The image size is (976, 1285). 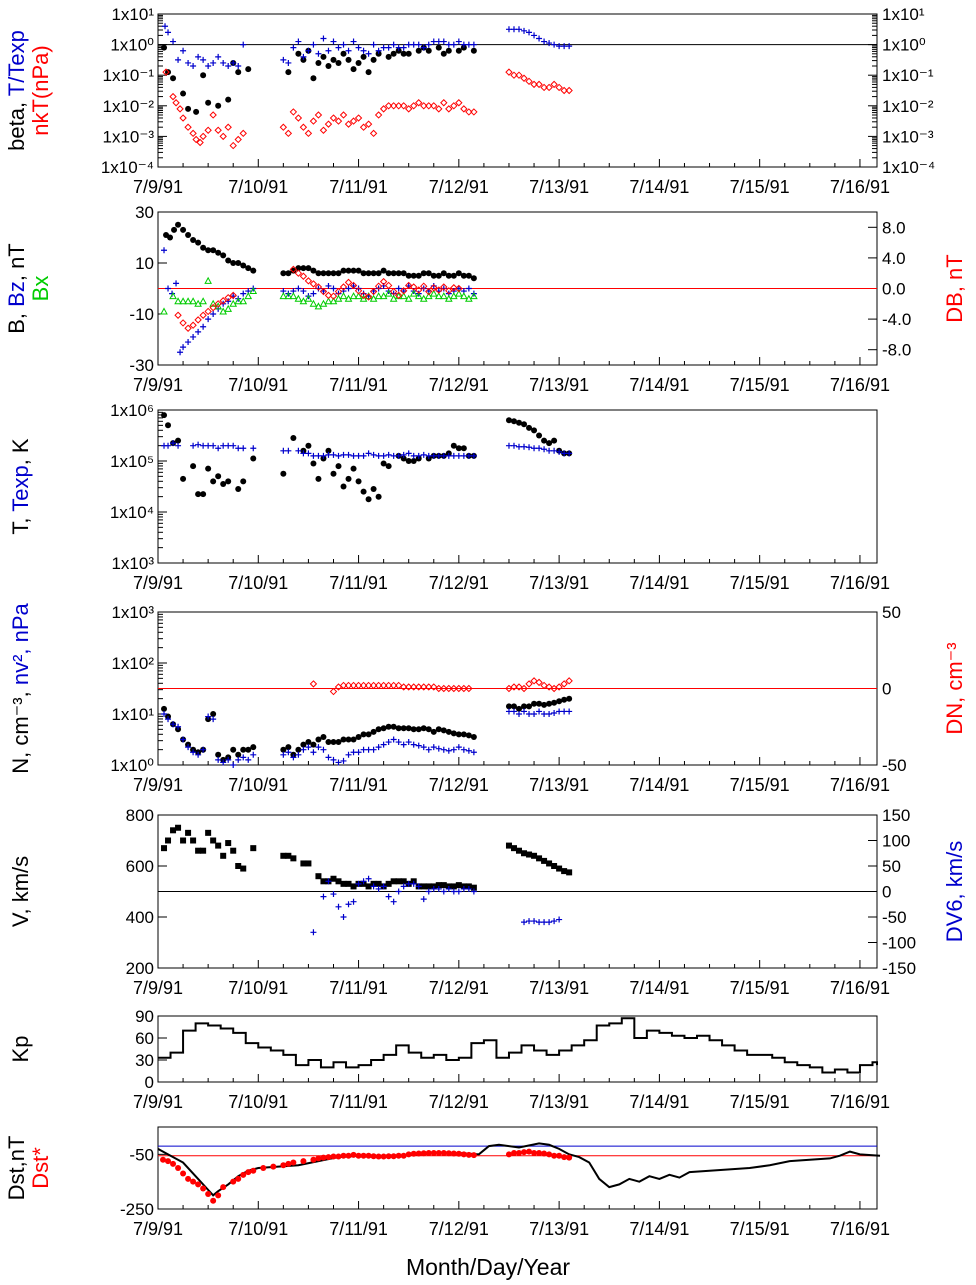 I want to click on plot-frame-kp, so click(x=517, y=1049).